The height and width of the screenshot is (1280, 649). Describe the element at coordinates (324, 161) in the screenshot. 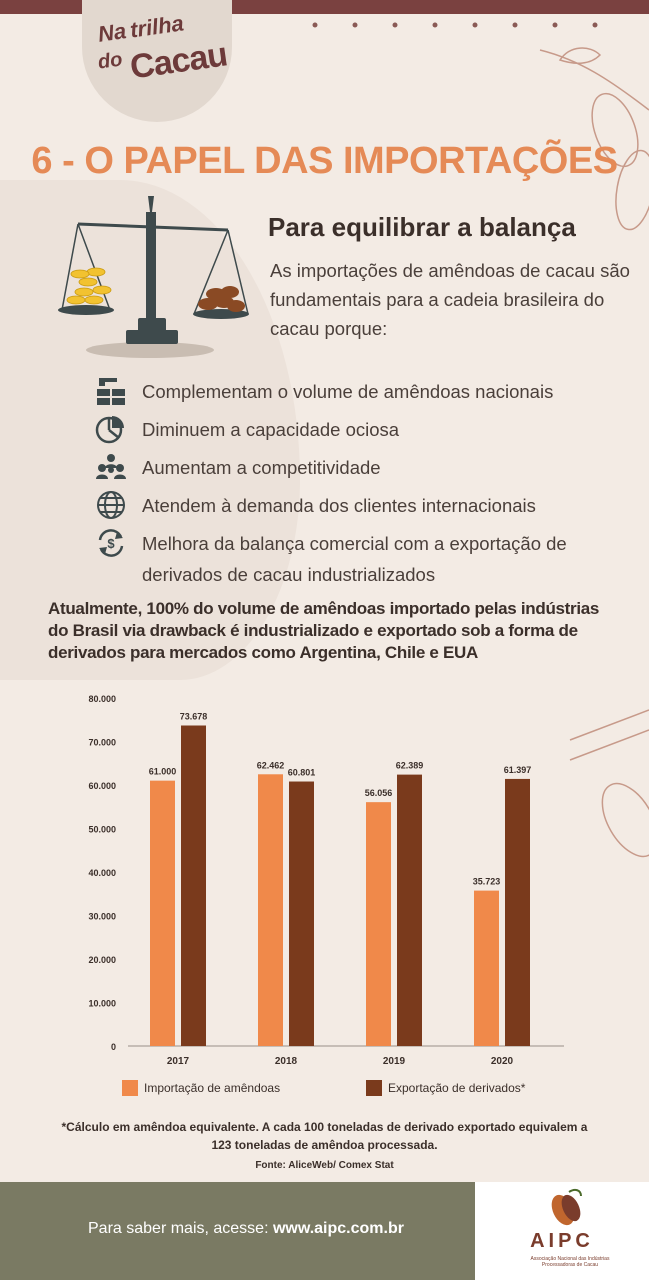

I see `page-title: 6 - O PAPEL DAS IMPORTAÇÕES` at that location.